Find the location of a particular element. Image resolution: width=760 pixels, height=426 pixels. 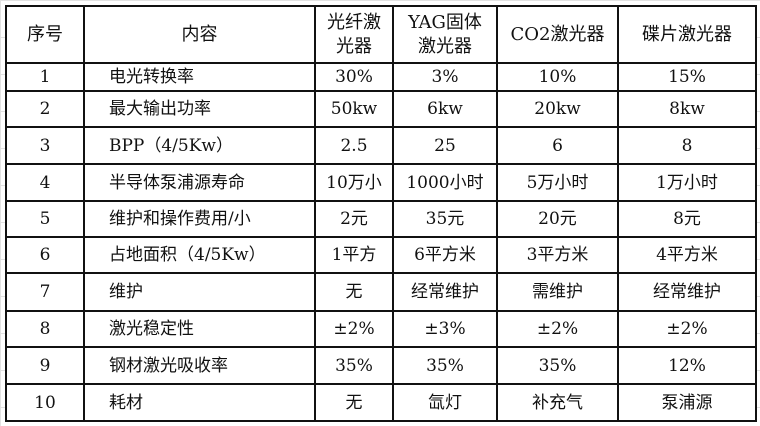

cell-yag: ±3% is located at coordinates (445, 329).